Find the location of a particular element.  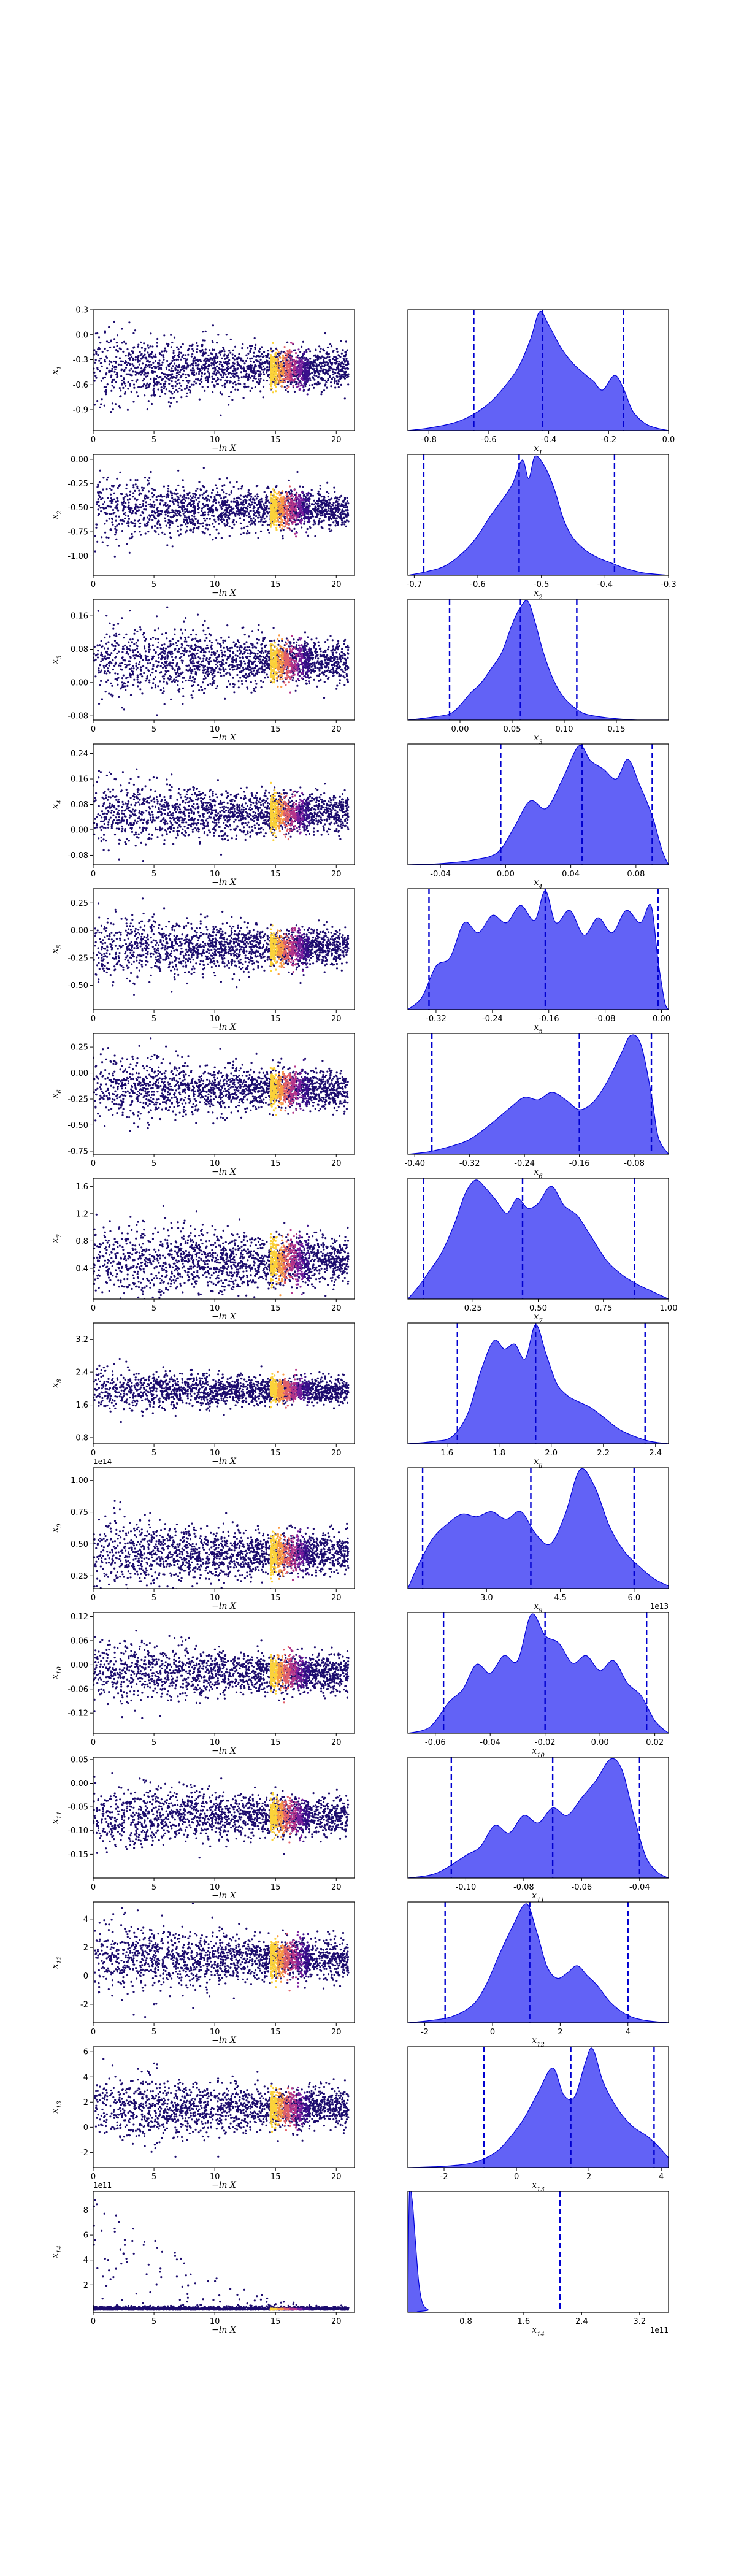

x-tick-label: -0.8 is located at coordinates (429, 440).